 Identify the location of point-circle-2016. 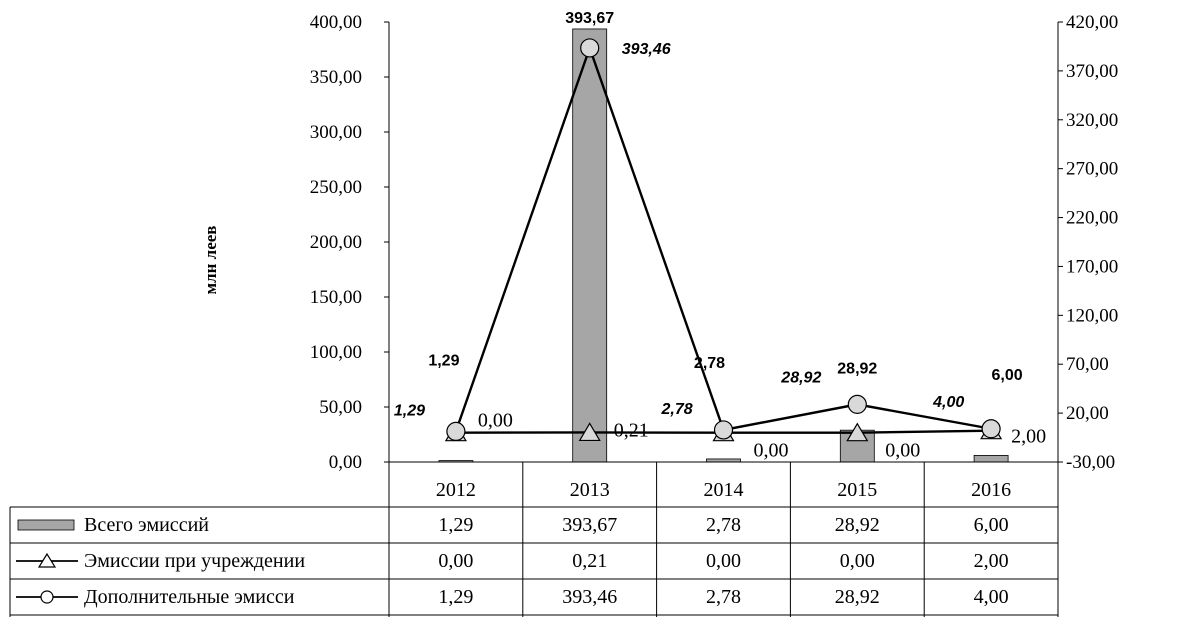
(991, 429).